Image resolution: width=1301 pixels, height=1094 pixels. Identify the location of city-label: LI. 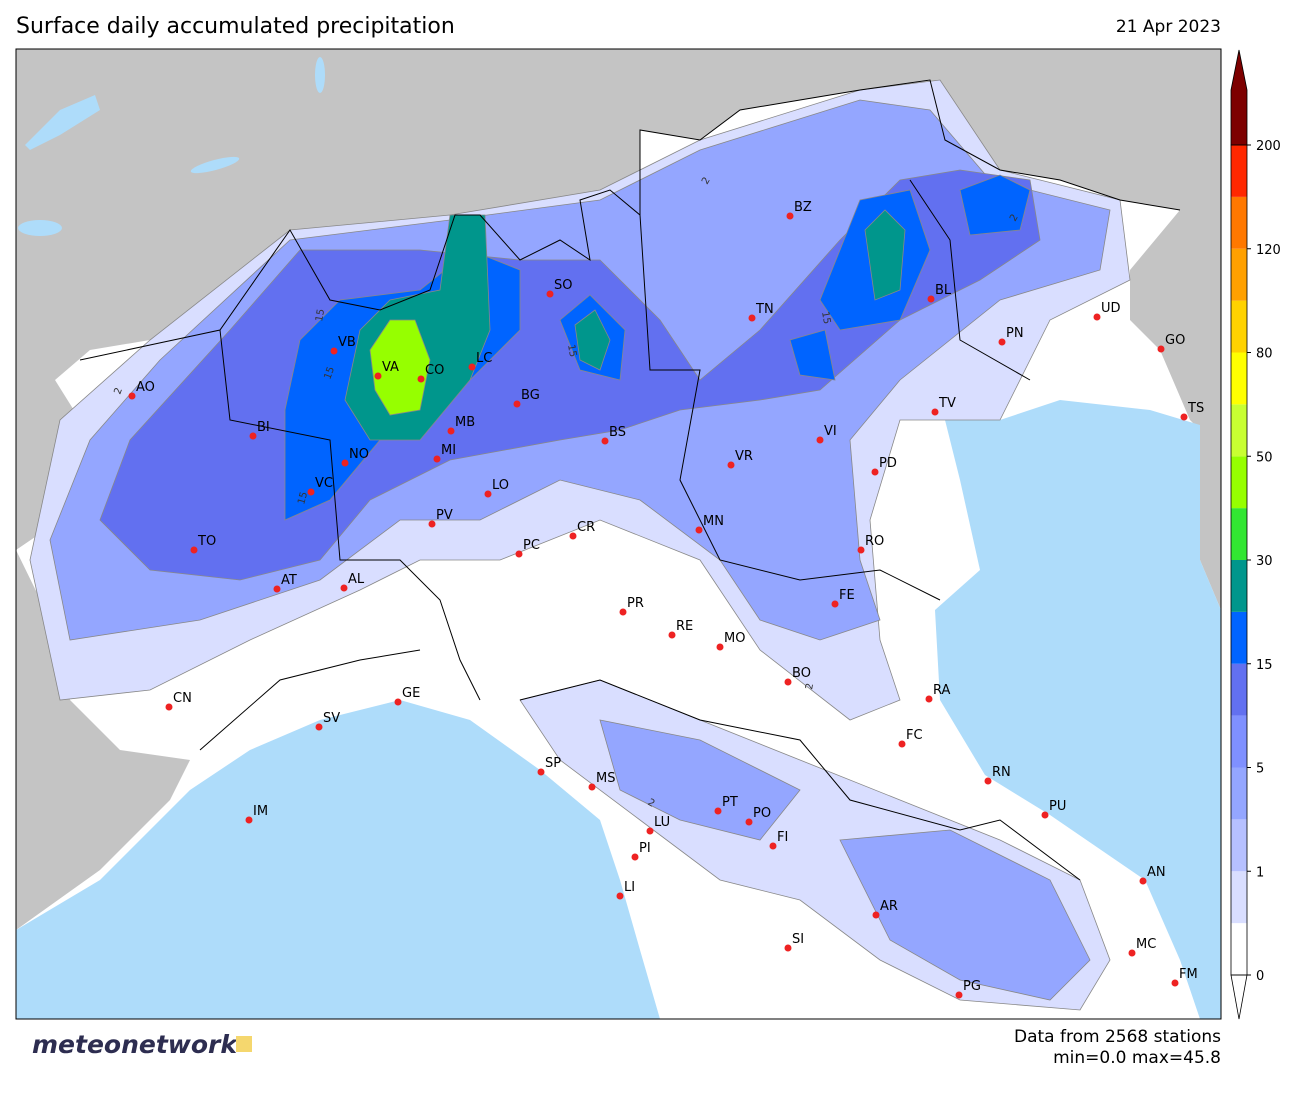
(629, 887).